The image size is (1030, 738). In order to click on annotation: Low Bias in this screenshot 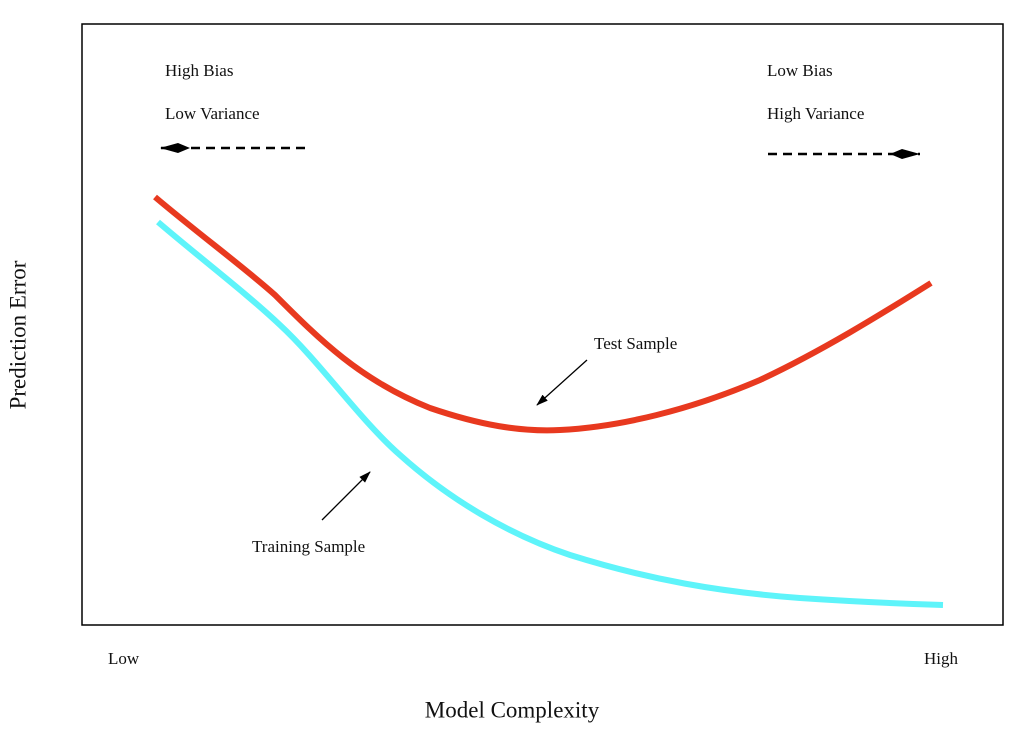, I will do `click(800, 70)`.